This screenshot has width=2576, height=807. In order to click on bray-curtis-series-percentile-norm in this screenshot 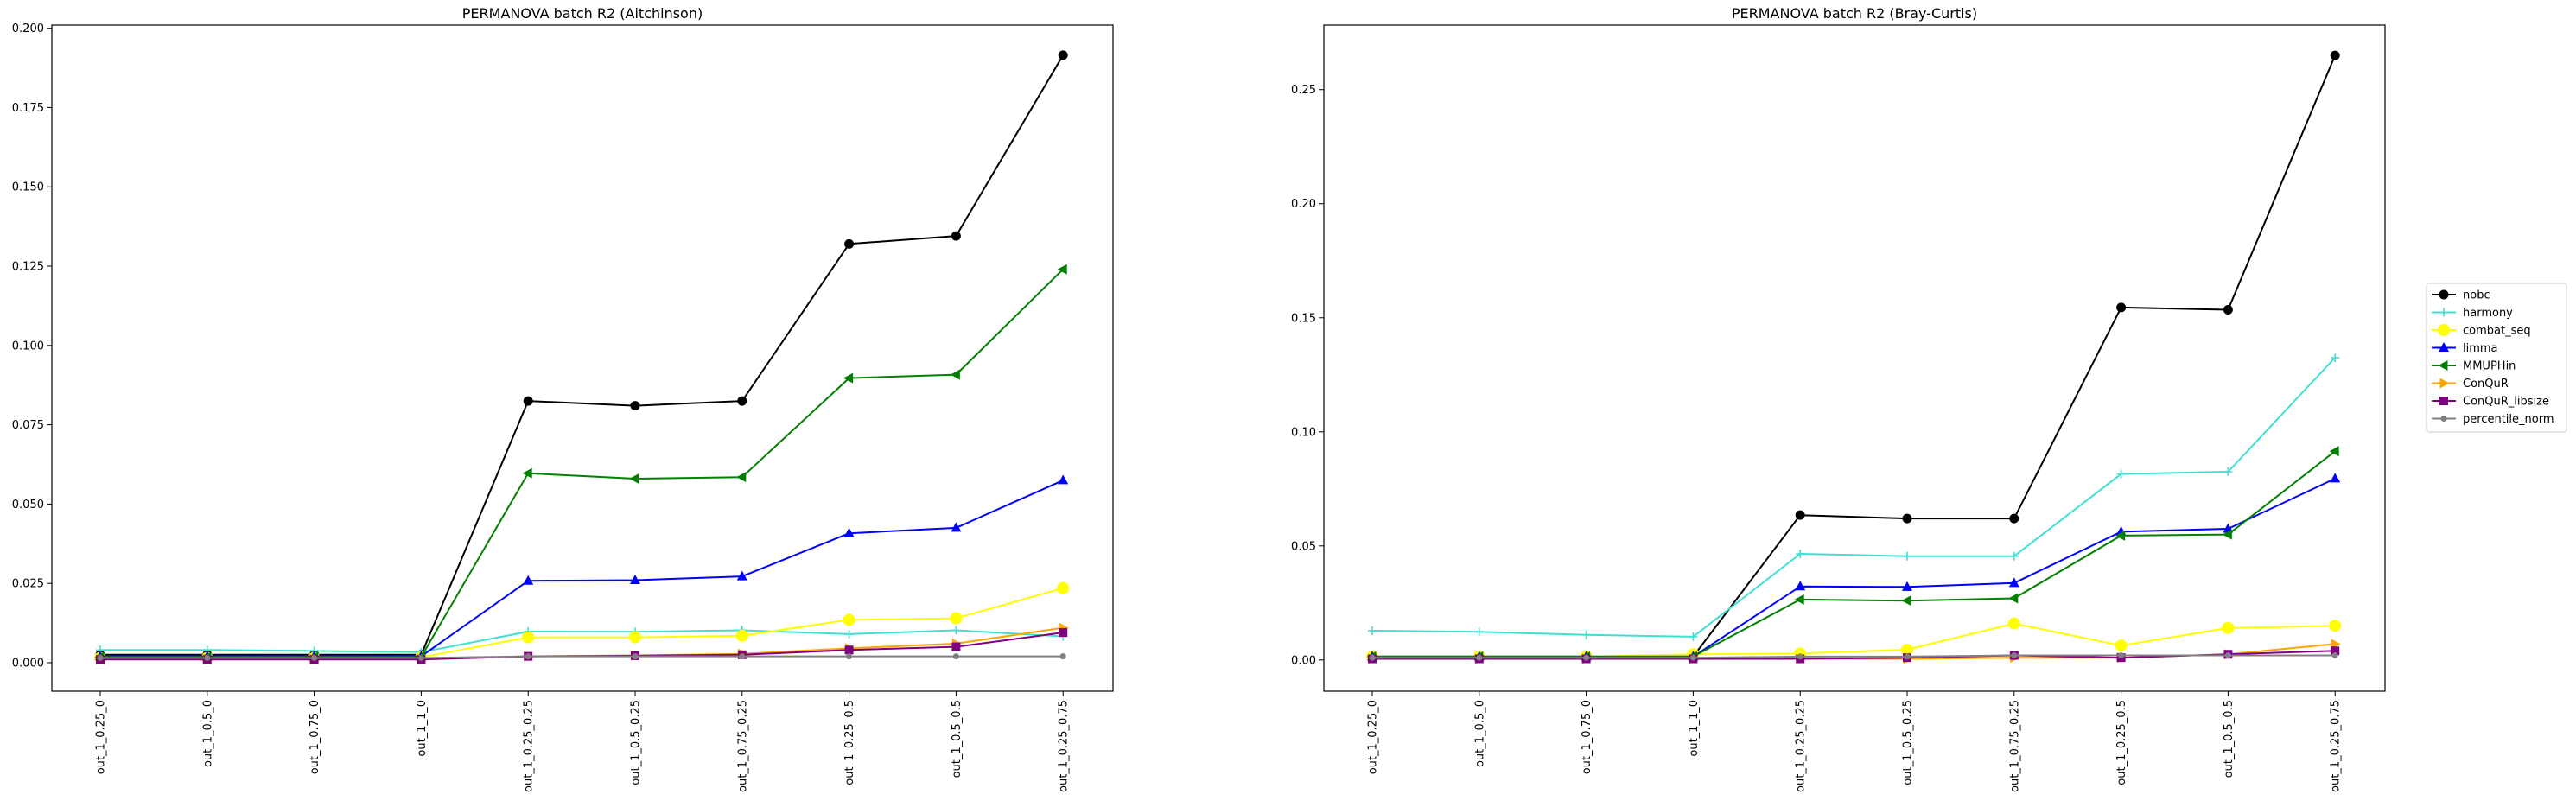, I will do `click(1854, 656)`.